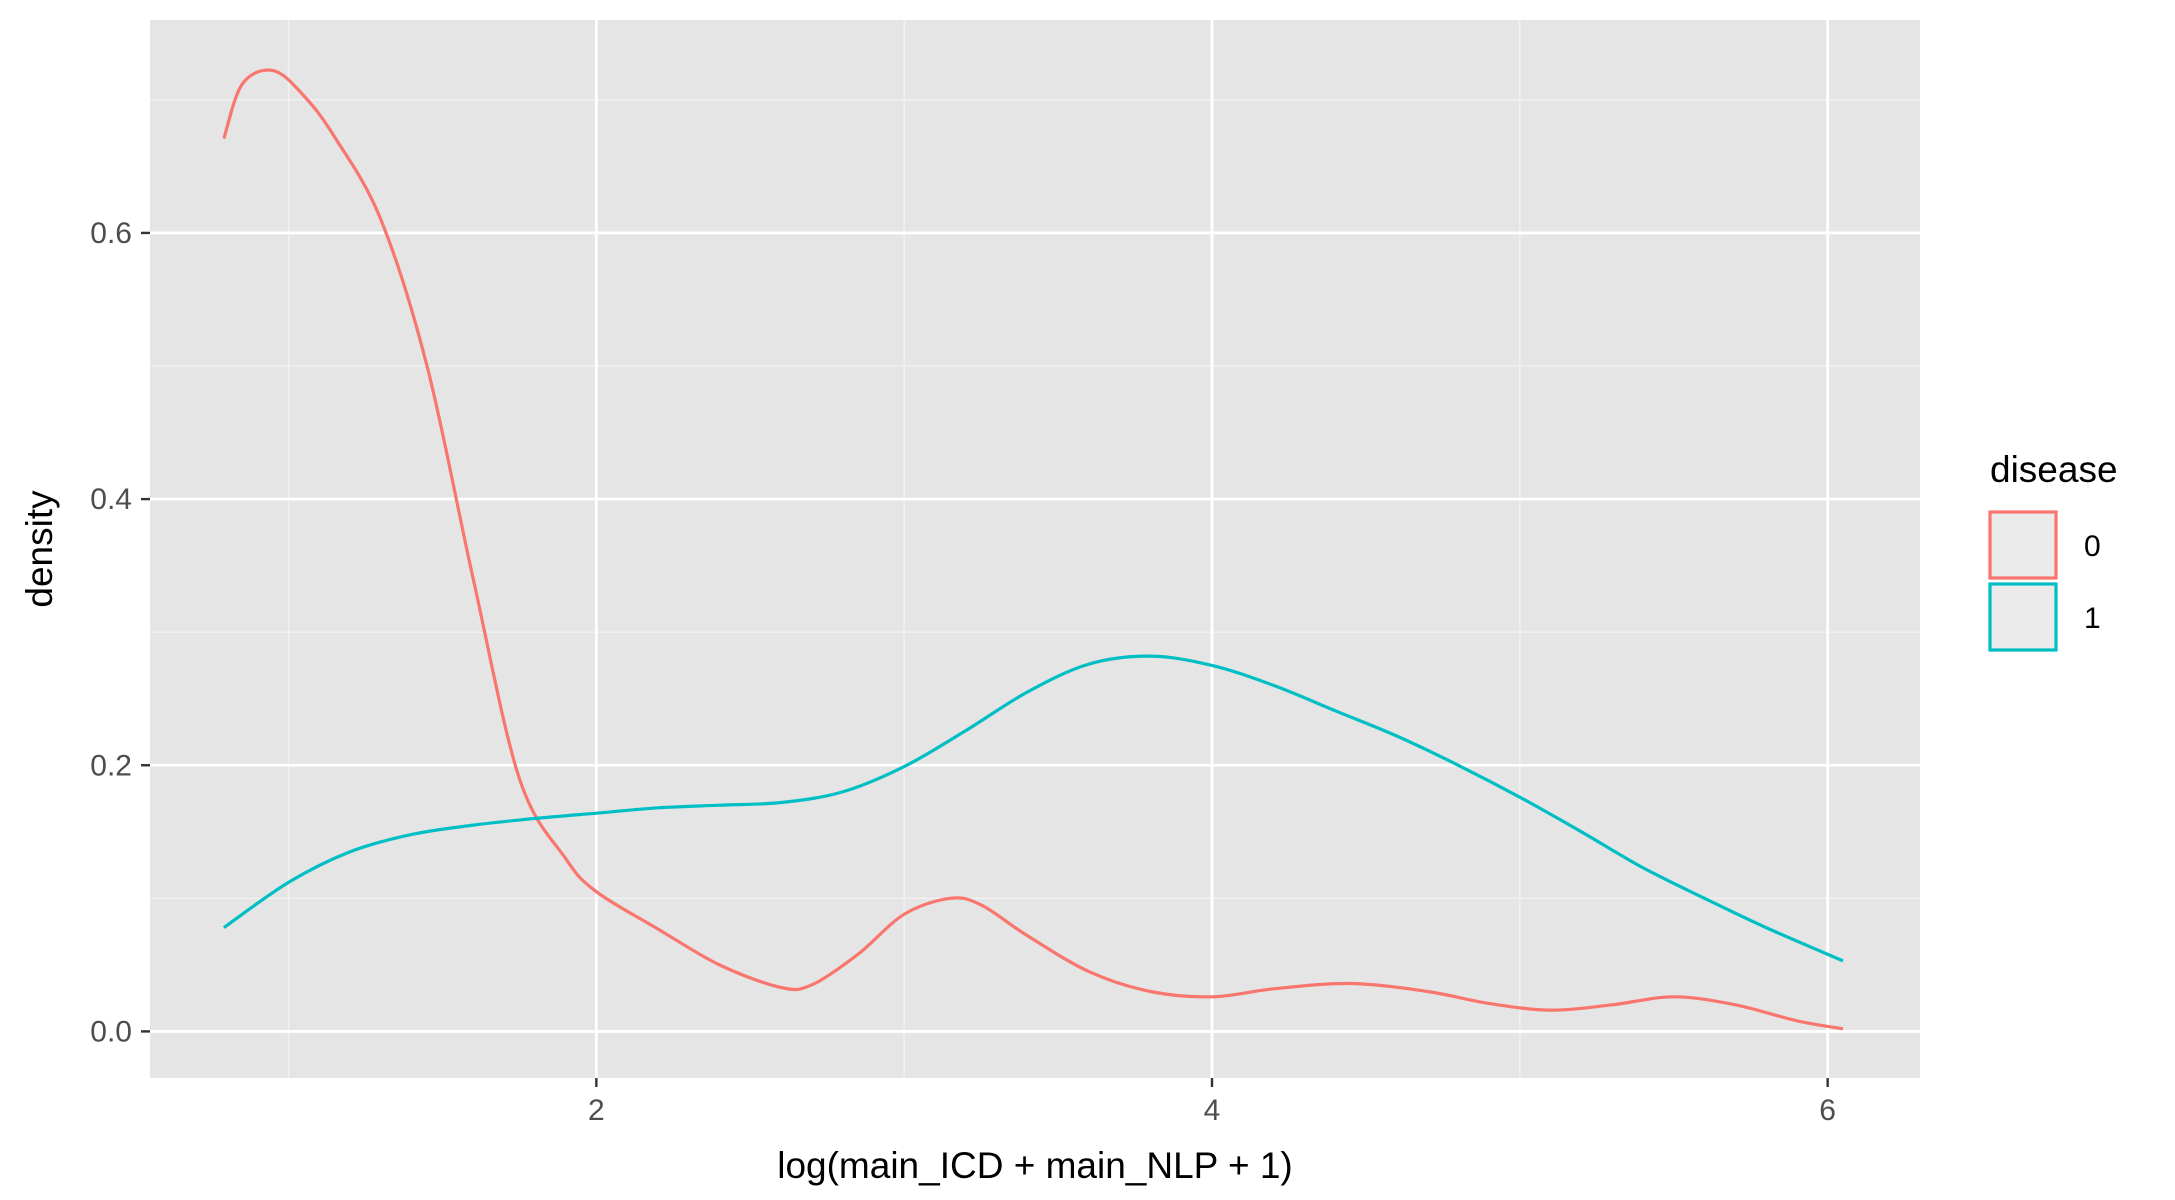 This screenshot has height=1200, width=2175. I want to click on legend-label-disease-1: 1, so click(2092, 618).